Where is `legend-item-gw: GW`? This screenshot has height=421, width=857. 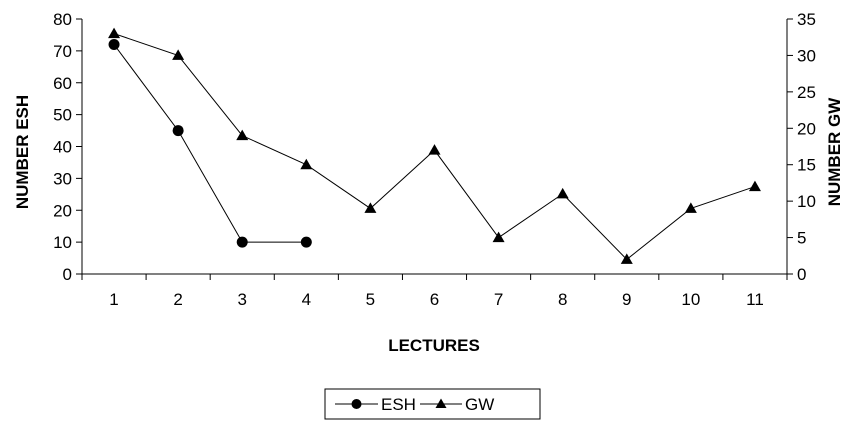
legend-item-gw: GW is located at coordinates (457, 404).